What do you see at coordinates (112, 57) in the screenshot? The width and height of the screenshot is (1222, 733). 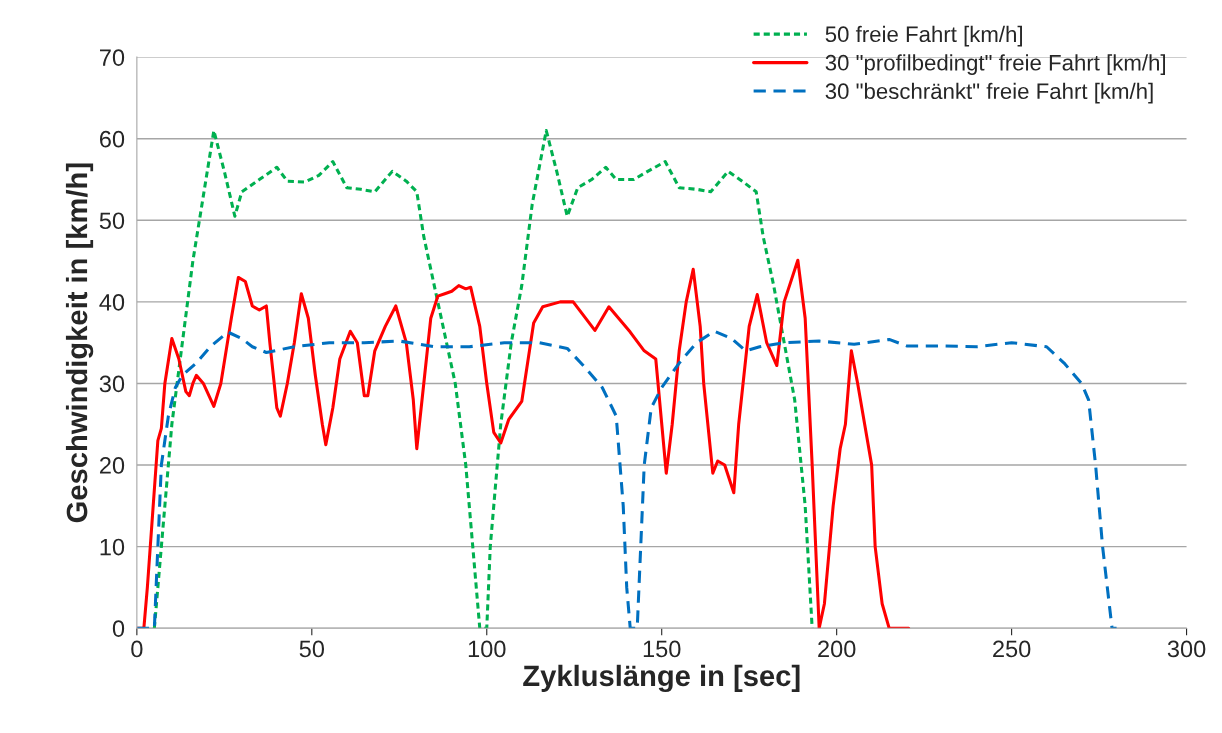 I see `y-tick-label: 70` at bounding box center [112, 57].